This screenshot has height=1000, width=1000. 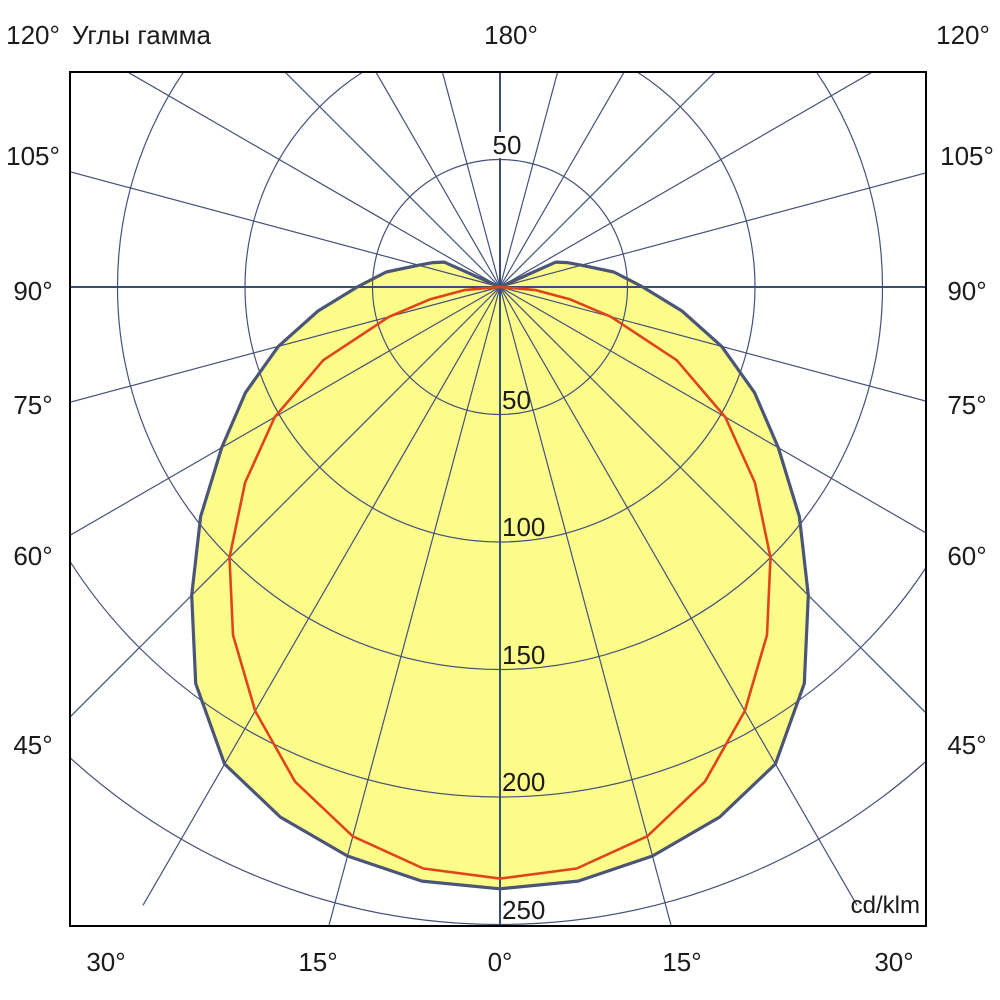 What do you see at coordinates (33, 405) in the screenshot?
I see `gamma-label-left-75: 75°` at bounding box center [33, 405].